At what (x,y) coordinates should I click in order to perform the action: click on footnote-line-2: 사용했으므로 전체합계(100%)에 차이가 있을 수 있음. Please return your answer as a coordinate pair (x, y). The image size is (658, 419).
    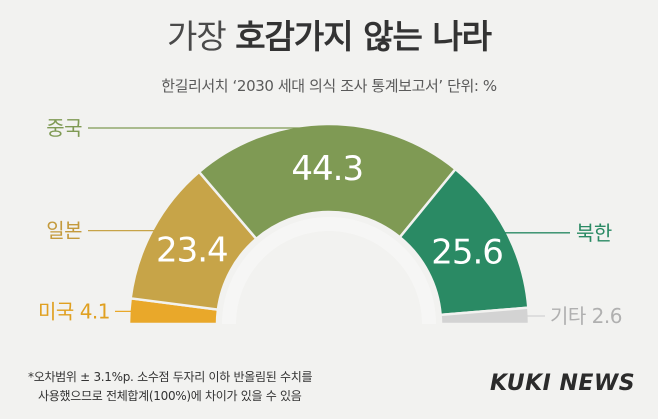
    Looking at the image, I should click on (170, 396).